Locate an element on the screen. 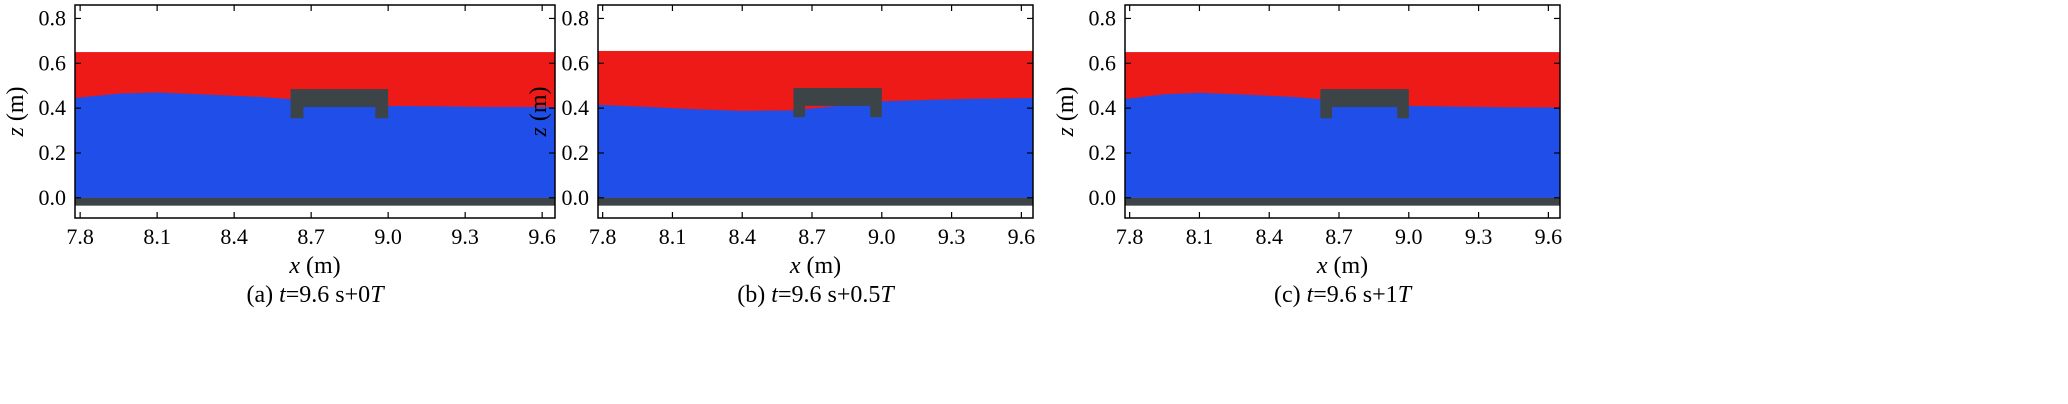 The height and width of the screenshot is (404, 2068). caption-prefix: (b) is located at coordinates (754, 295).